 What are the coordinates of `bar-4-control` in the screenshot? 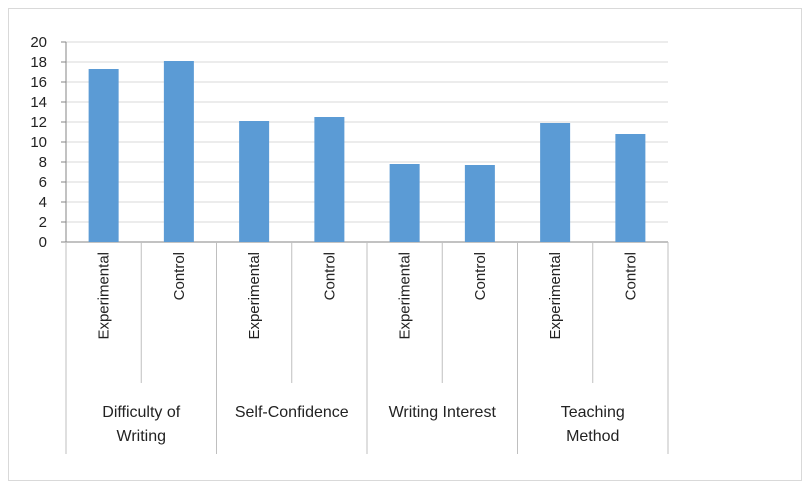 It's located at (630, 188).